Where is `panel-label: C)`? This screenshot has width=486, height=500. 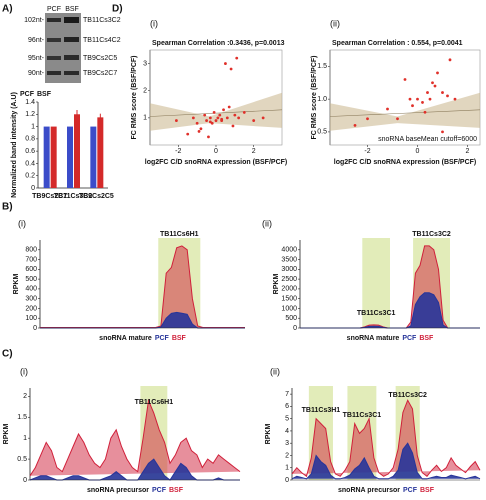
panel-label: C) is located at coordinates (7, 354).